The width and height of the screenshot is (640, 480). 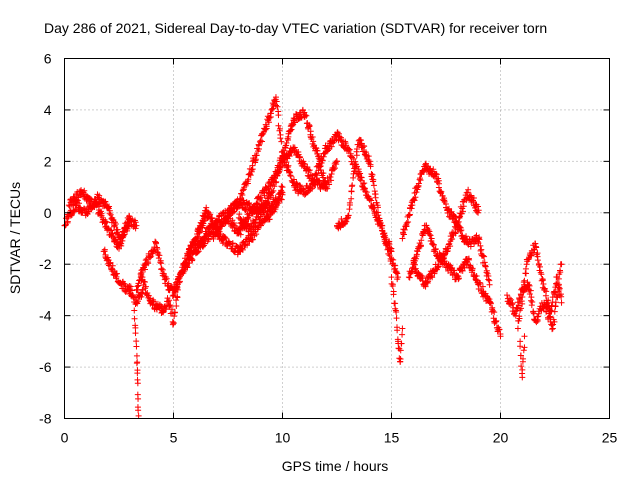 I want to click on x-axis-label: GPS time / hours, so click(x=335, y=466).